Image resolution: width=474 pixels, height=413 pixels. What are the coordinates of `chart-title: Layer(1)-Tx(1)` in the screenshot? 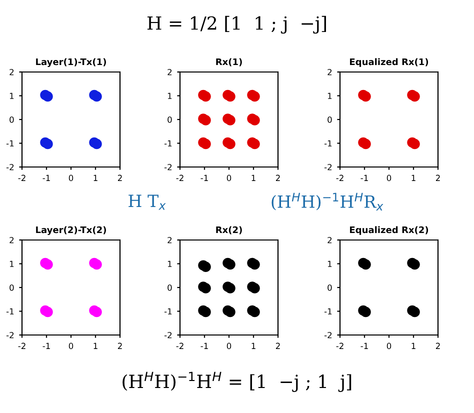 It's located at (71, 63).